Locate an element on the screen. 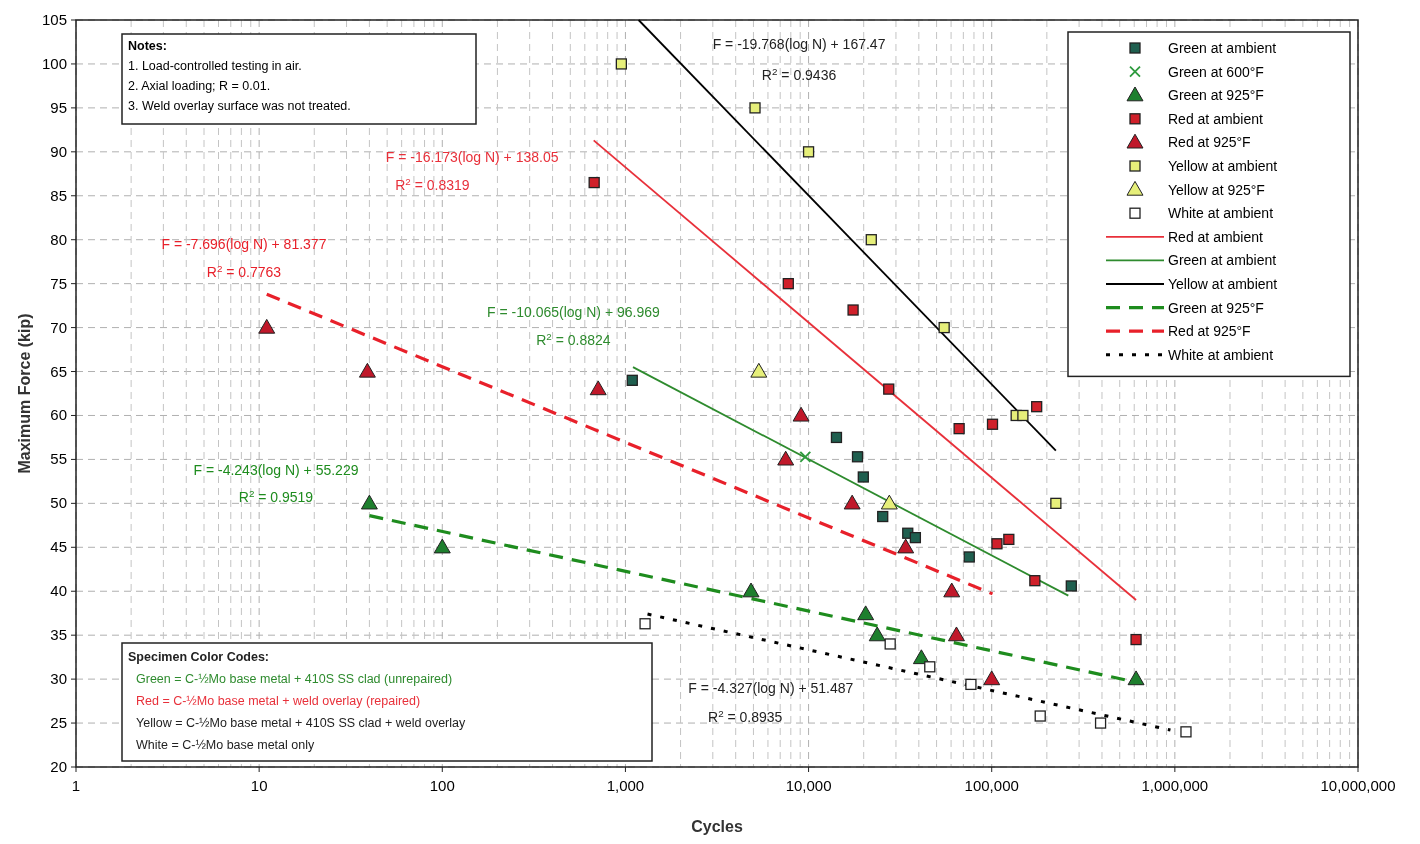 The height and width of the screenshot is (844, 1420). x-tick-label: 10,000 is located at coordinates (808, 785).